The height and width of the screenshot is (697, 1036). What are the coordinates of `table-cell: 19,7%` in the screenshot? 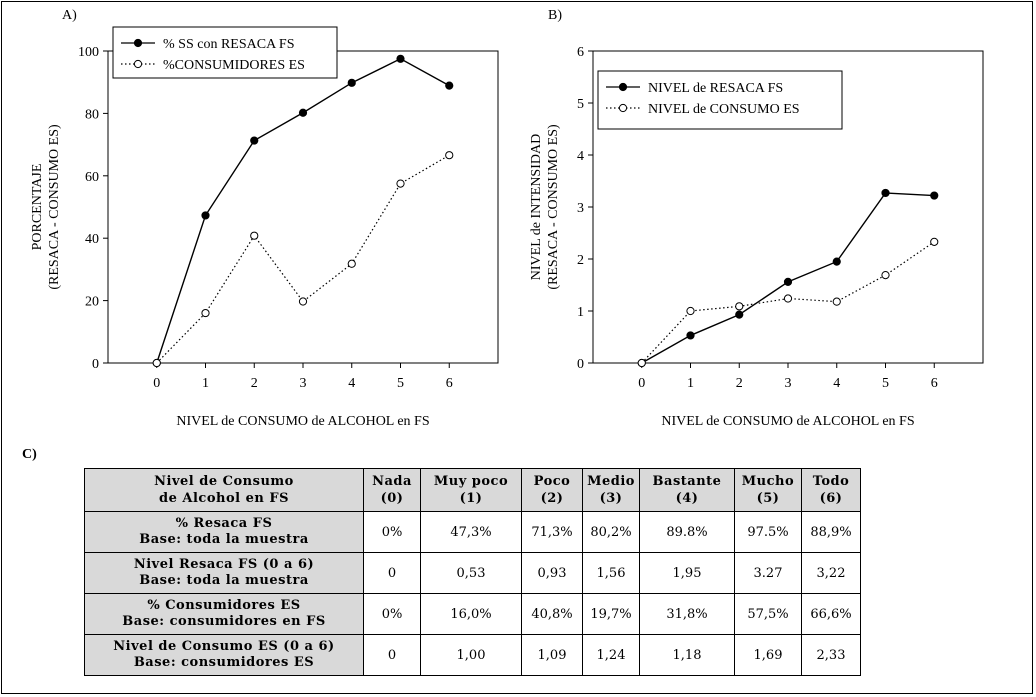 It's located at (611, 614).